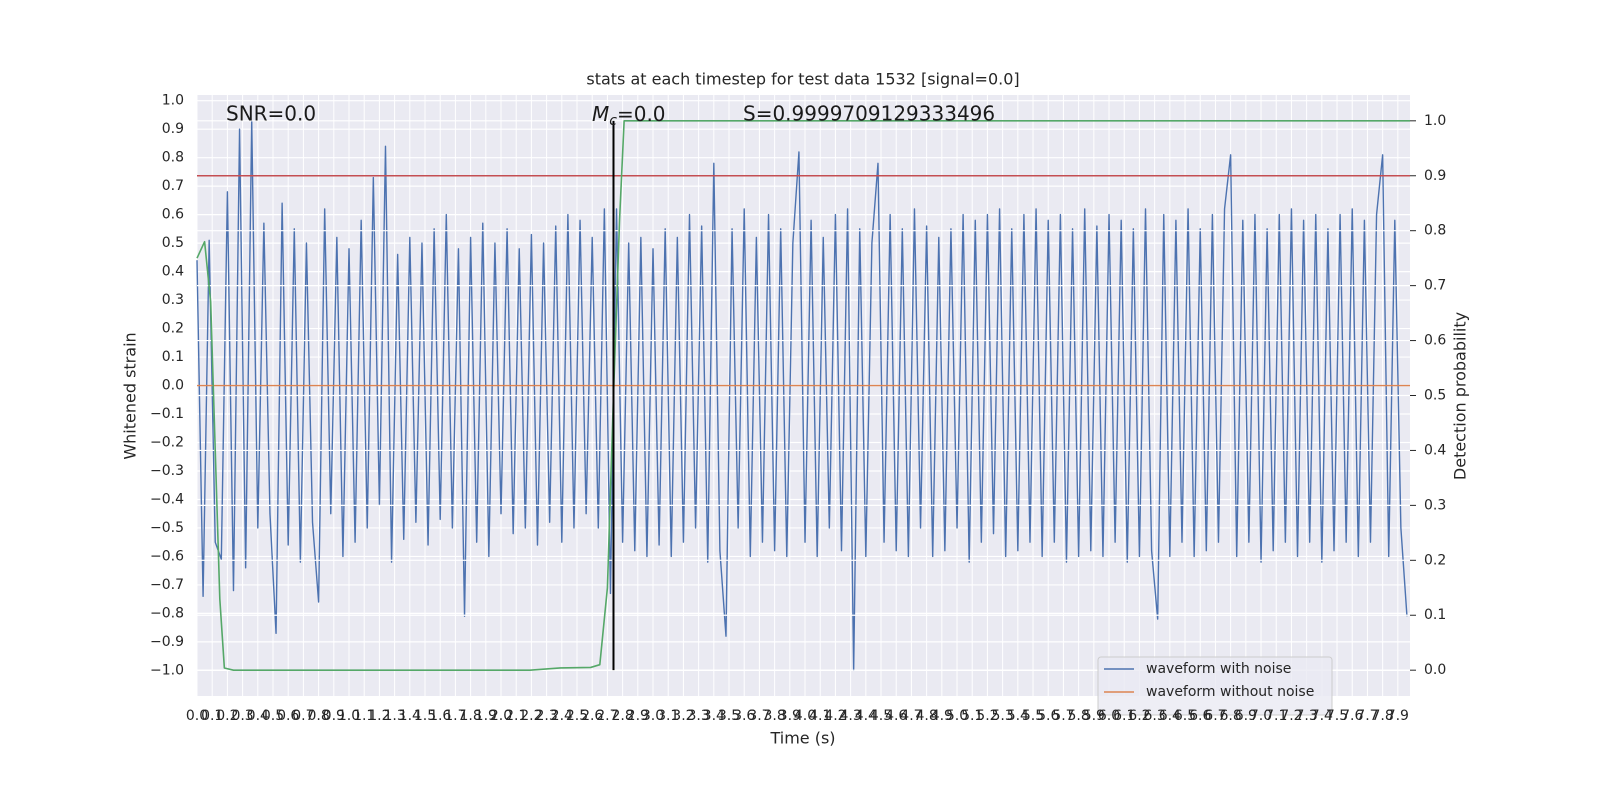 The width and height of the screenshot is (1600, 800). Describe the element at coordinates (592, 716) in the screenshot. I see `x-tick-label: 2.6` at that location.